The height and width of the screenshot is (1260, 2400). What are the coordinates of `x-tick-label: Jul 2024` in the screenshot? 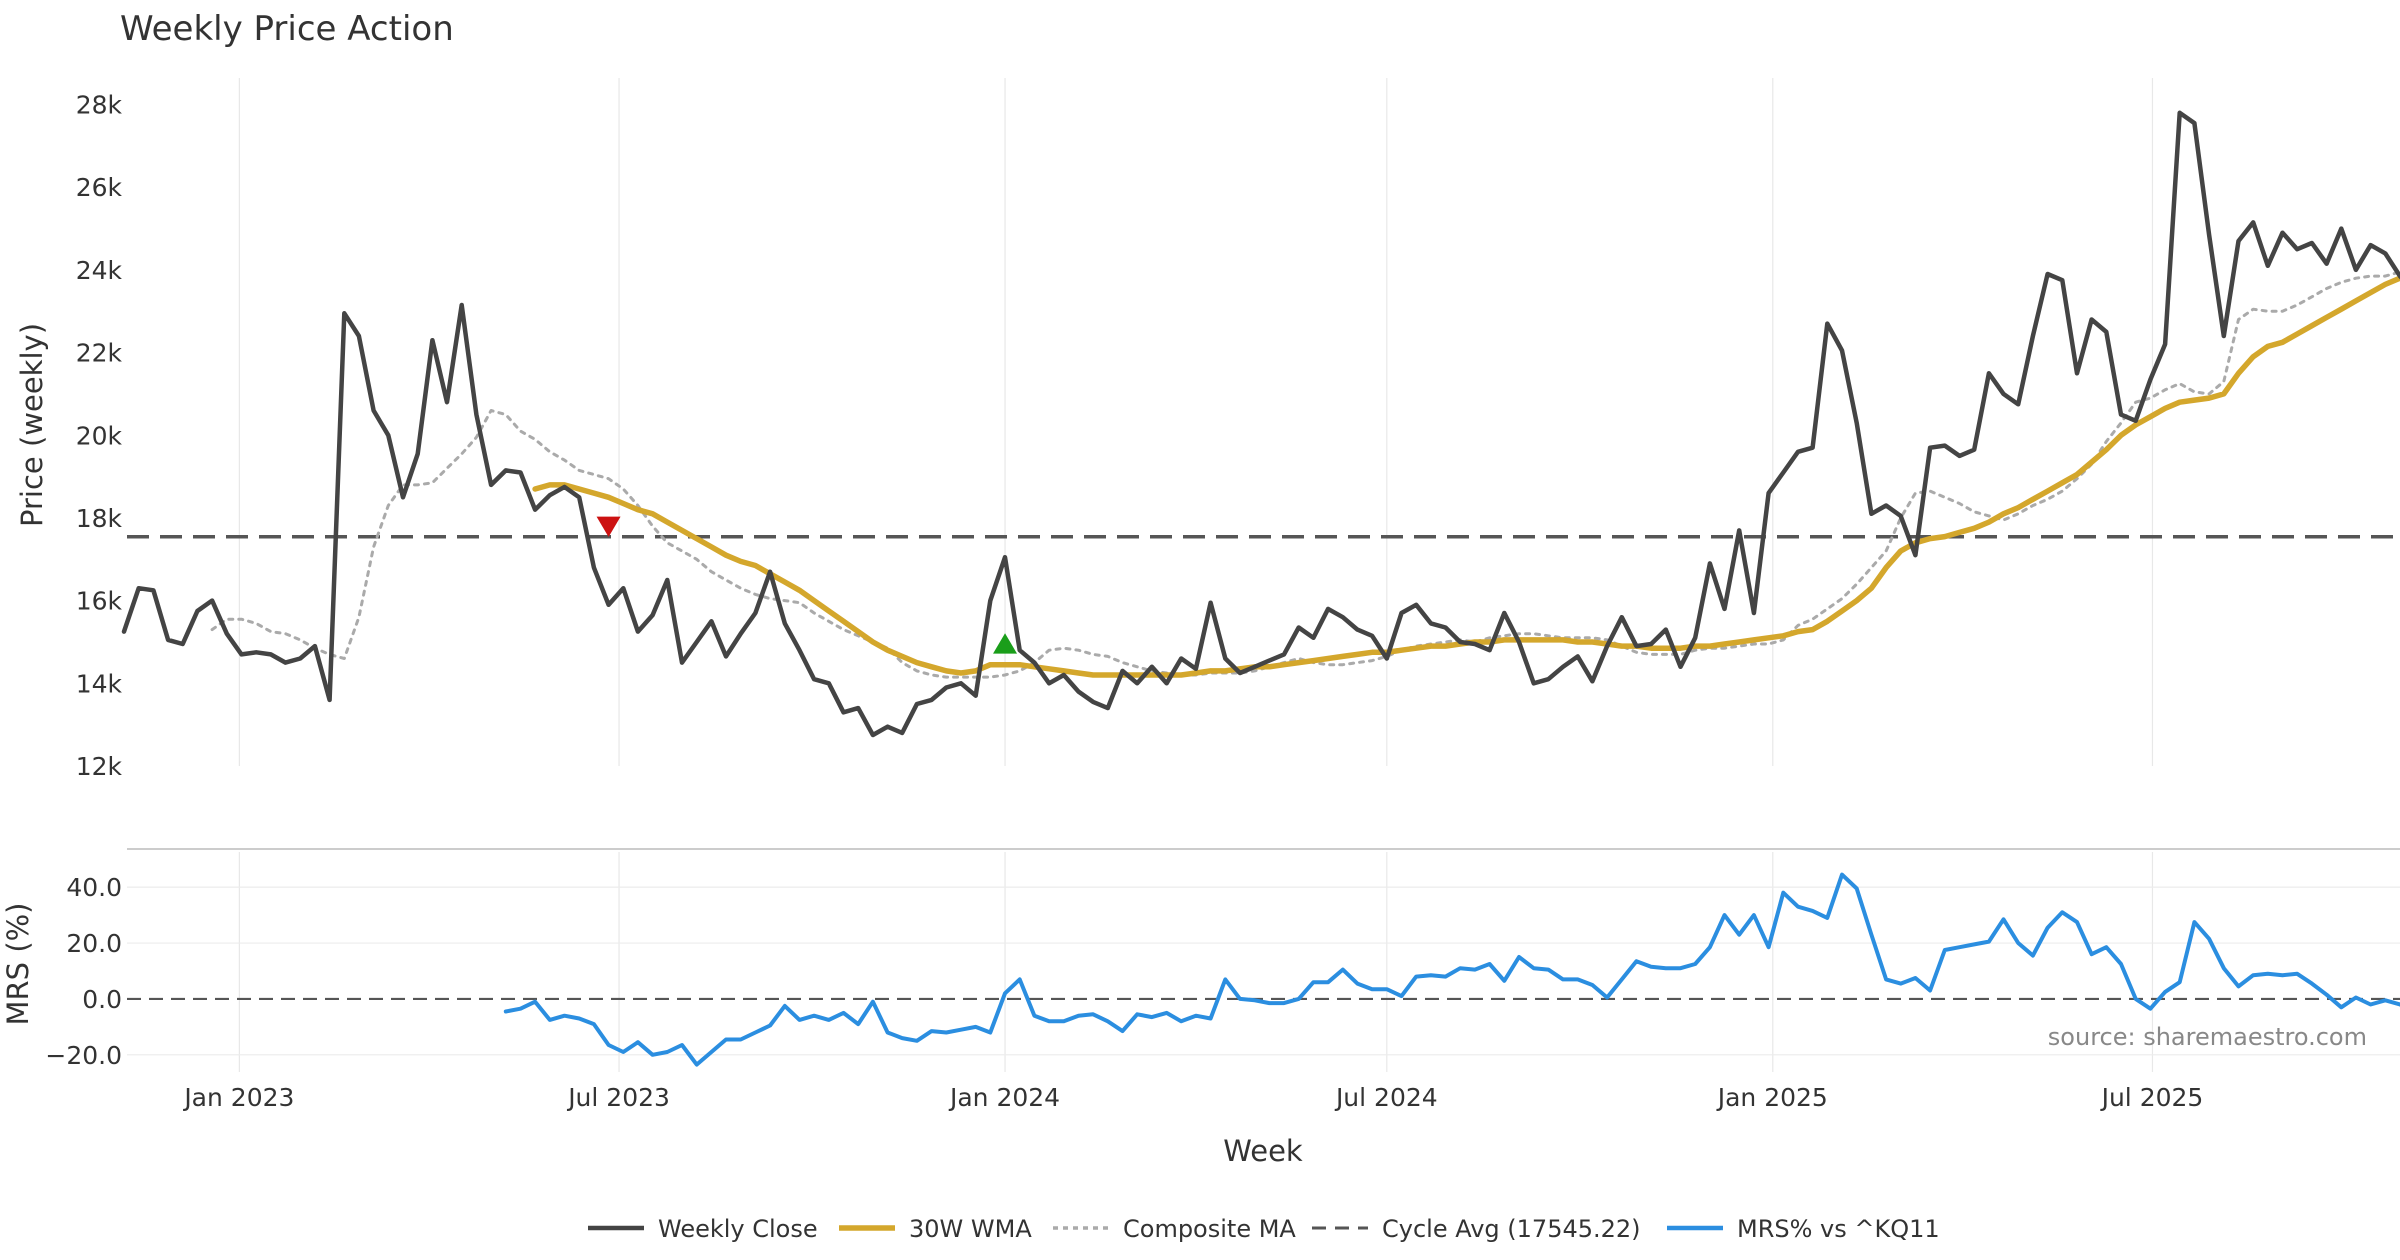 It's located at (1386, 1097).